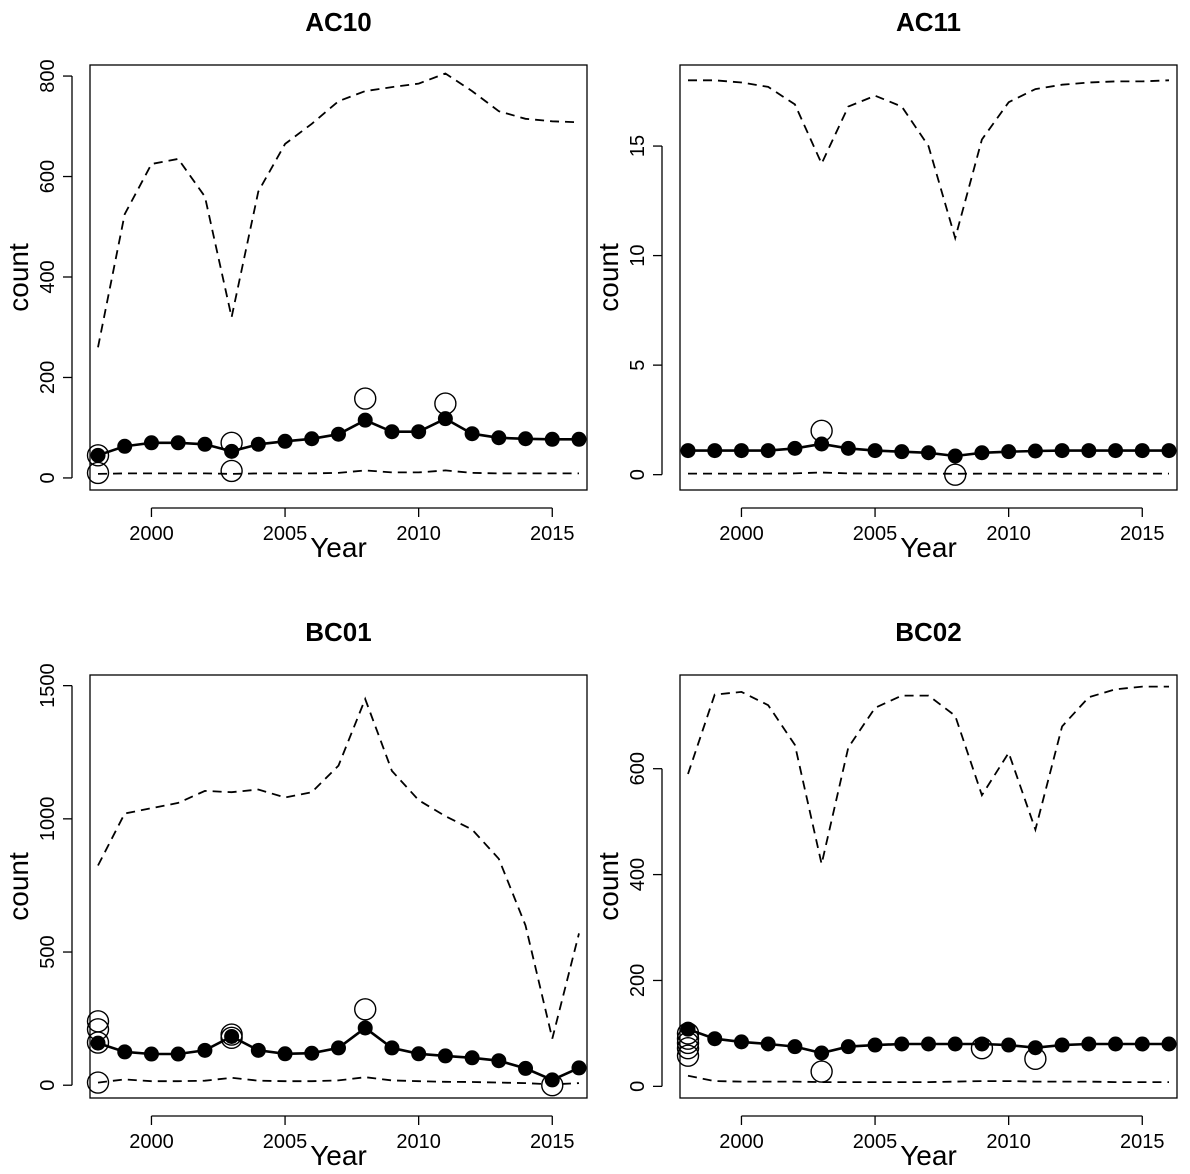 The width and height of the screenshot is (1190, 1174). Describe the element at coordinates (48, 951) in the screenshot. I see `y-tick-label: 500` at that location.